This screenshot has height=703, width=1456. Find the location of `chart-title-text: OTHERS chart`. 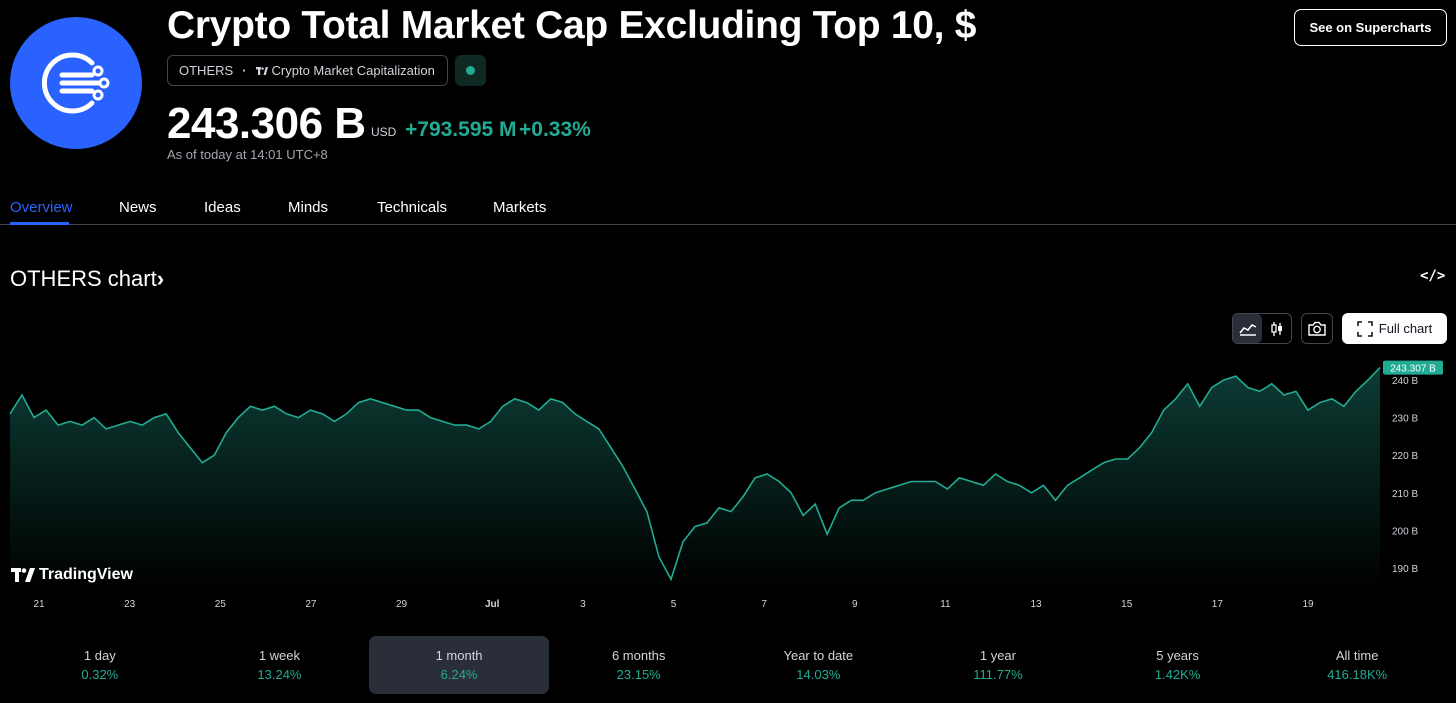

chart-title-text: OTHERS chart is located at coordinates (83, 278).